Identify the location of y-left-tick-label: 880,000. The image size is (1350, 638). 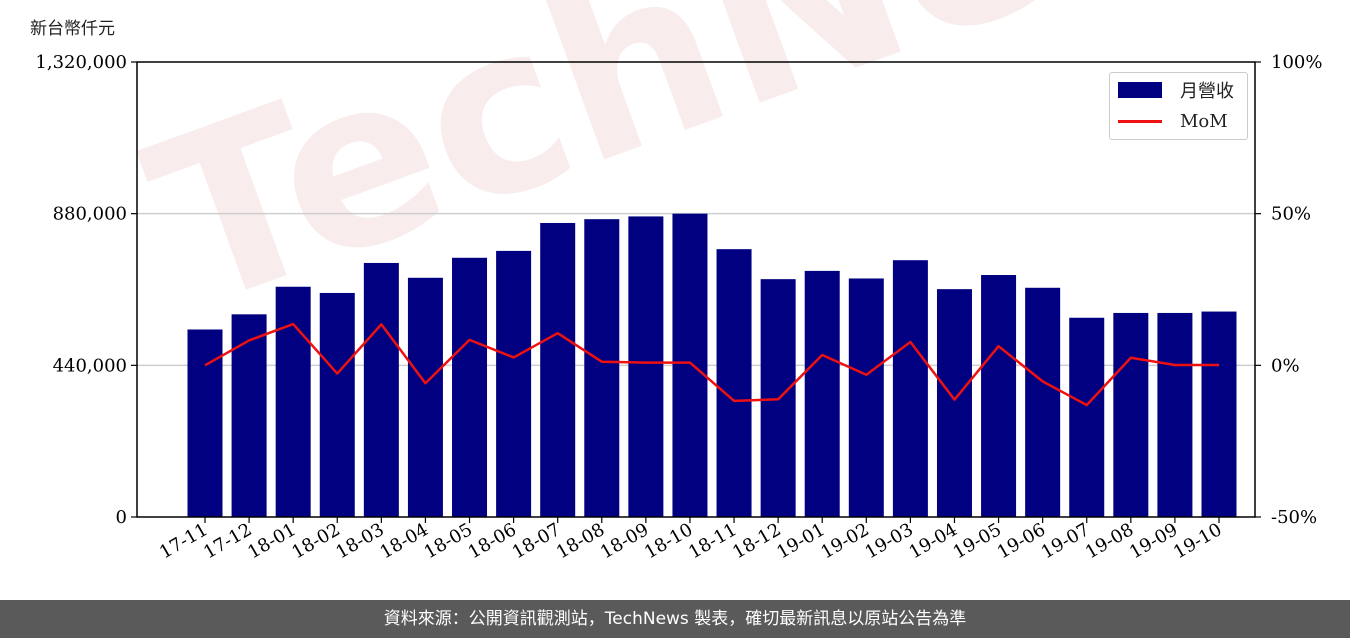
(90, 214).